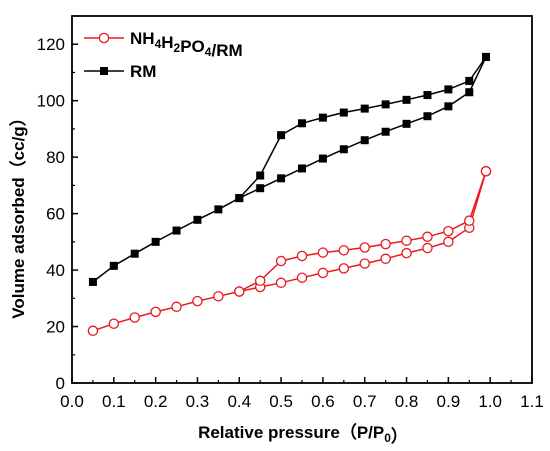  I want to click on y-axis-ticks: 0 20 40 60 80 100 120, so click(57, 204).